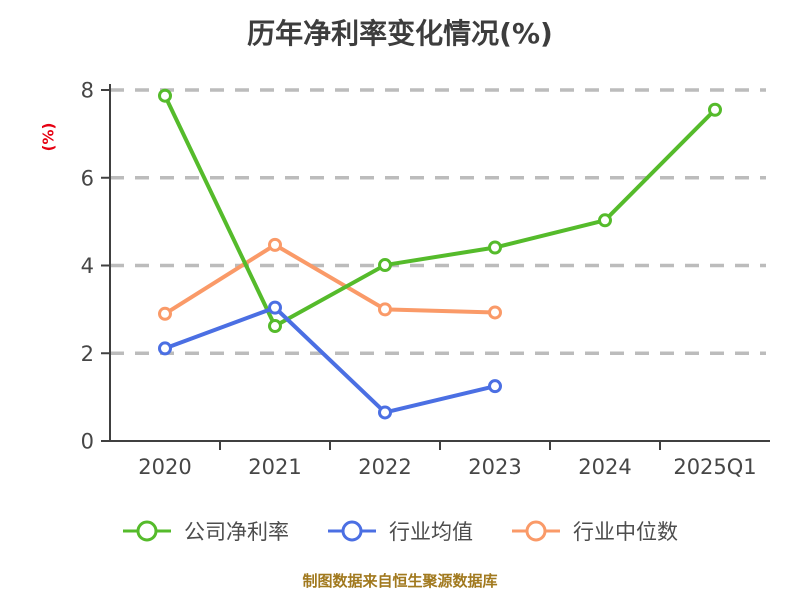  I want to click on legend-label: 行业中位数, so click(625, 532).